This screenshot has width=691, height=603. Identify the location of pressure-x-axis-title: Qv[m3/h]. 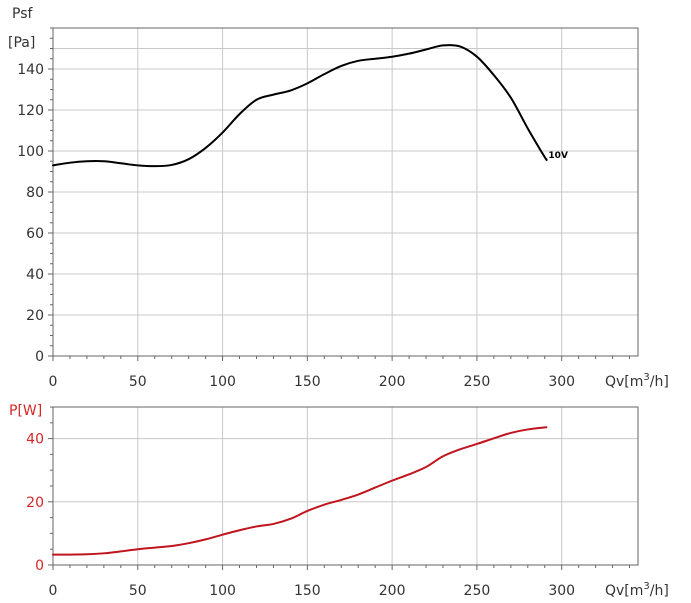
(637, 381).